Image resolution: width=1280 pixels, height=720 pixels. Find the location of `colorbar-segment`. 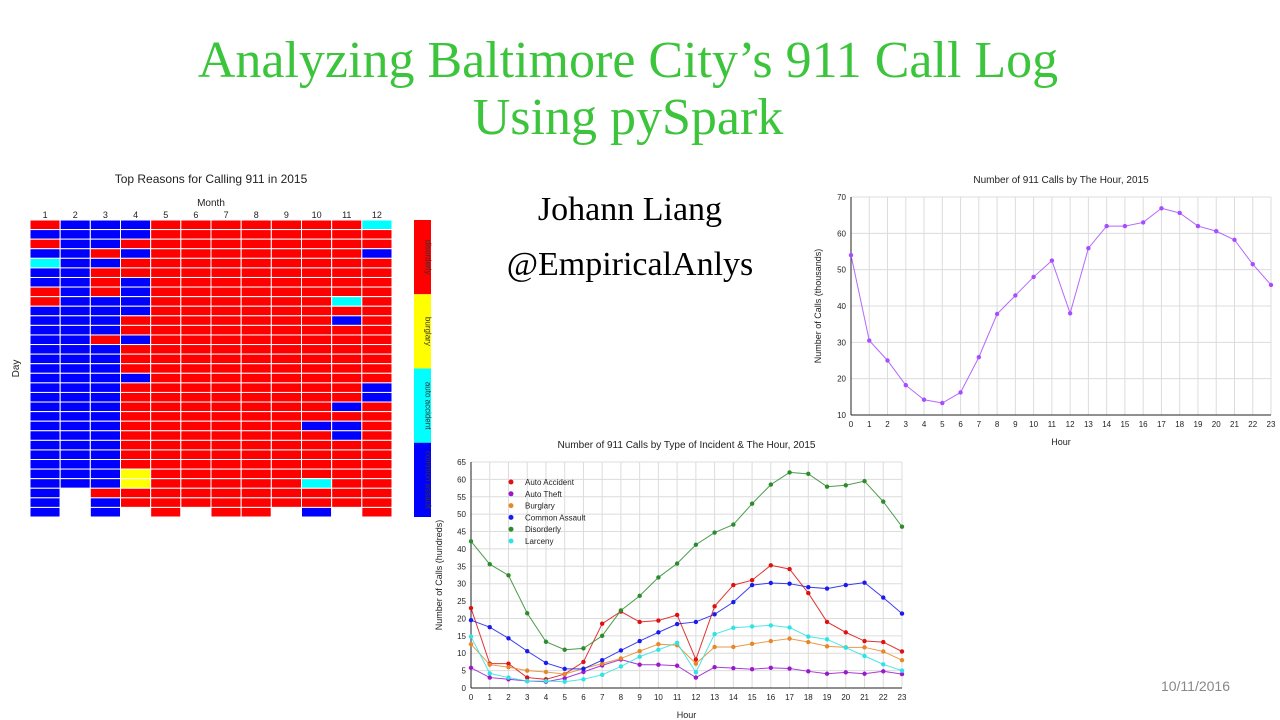

colorbar-segment is located at coordinates (422, 257).